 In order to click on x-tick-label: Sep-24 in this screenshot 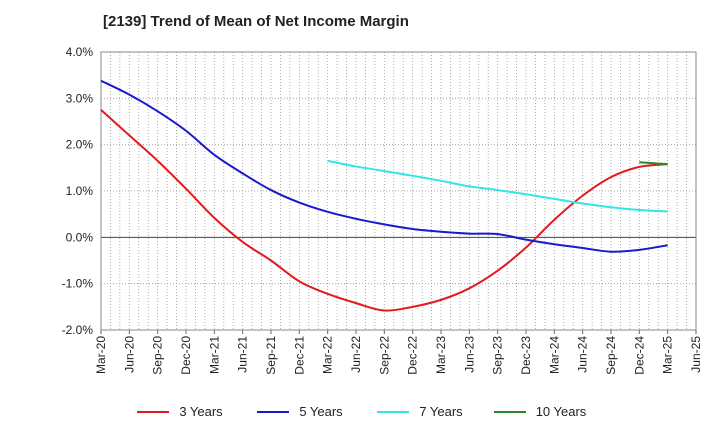, I will do `click(611, 355)`.